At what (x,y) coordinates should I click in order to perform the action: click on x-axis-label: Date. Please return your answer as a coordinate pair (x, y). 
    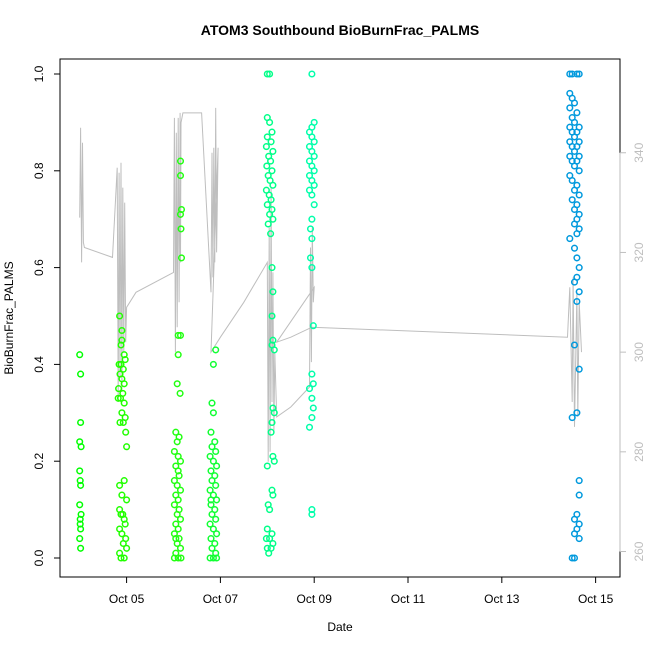
    Looking at the image, I should click on (340, 627).